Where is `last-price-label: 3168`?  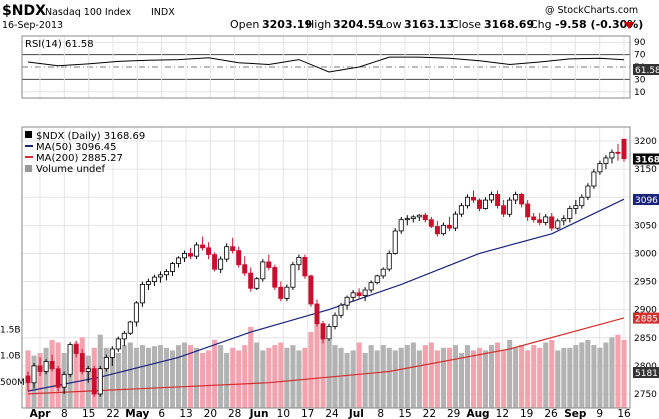 last-price-label: 3168 is located at coordinates (647, 161).